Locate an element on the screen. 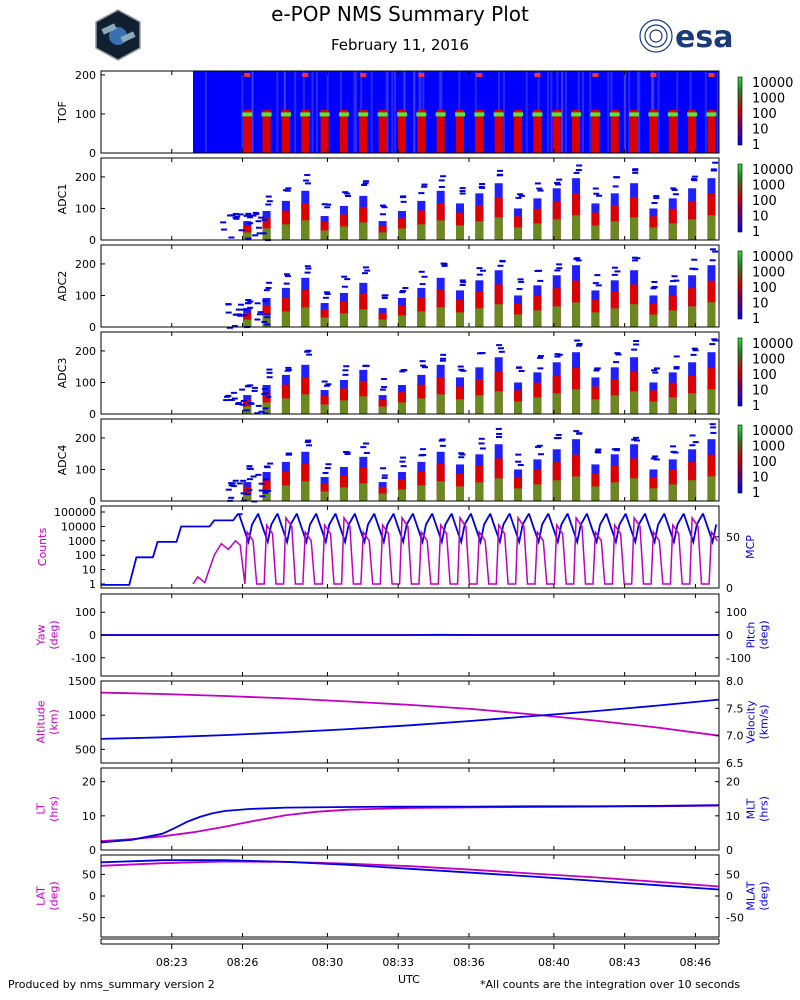  svg-text: MCP is located at coordinates (750, 547).